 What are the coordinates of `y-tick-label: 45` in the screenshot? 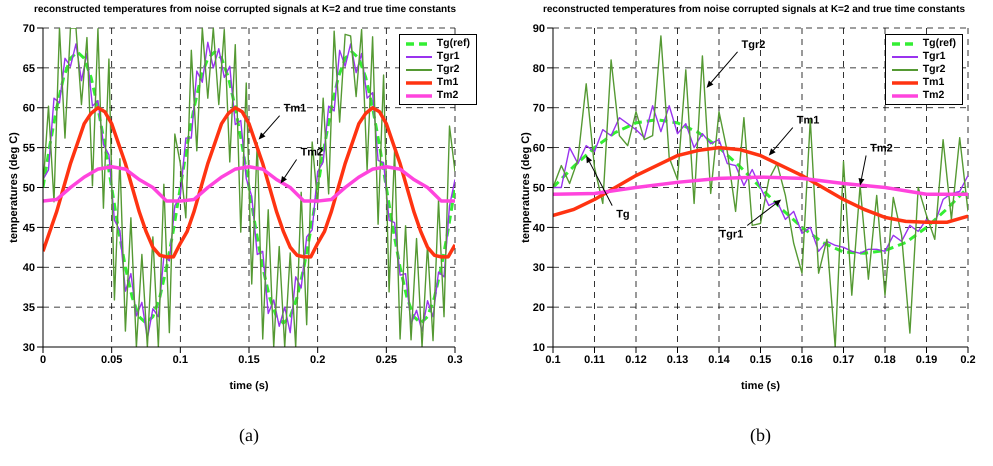 It's located at (28, 228).